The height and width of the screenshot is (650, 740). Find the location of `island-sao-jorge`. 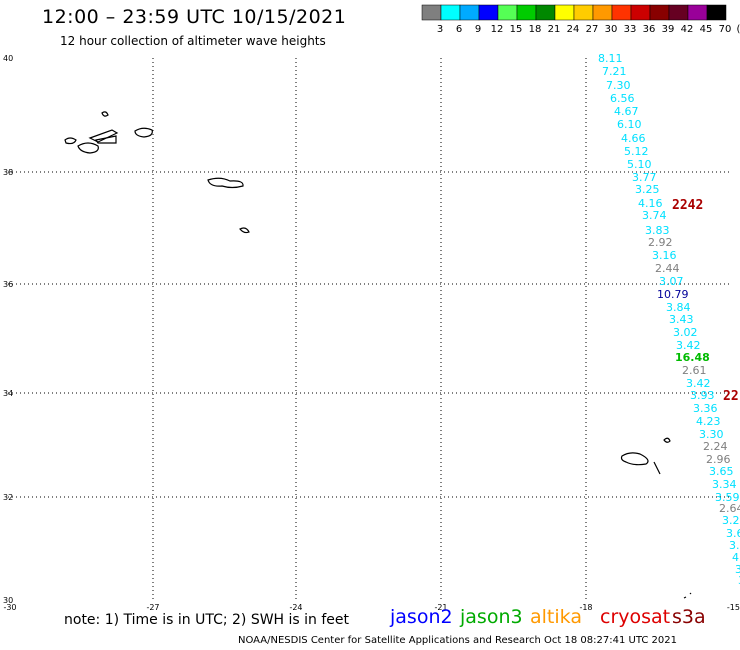

island-sao-jorge is located at coordinates (106, 139).